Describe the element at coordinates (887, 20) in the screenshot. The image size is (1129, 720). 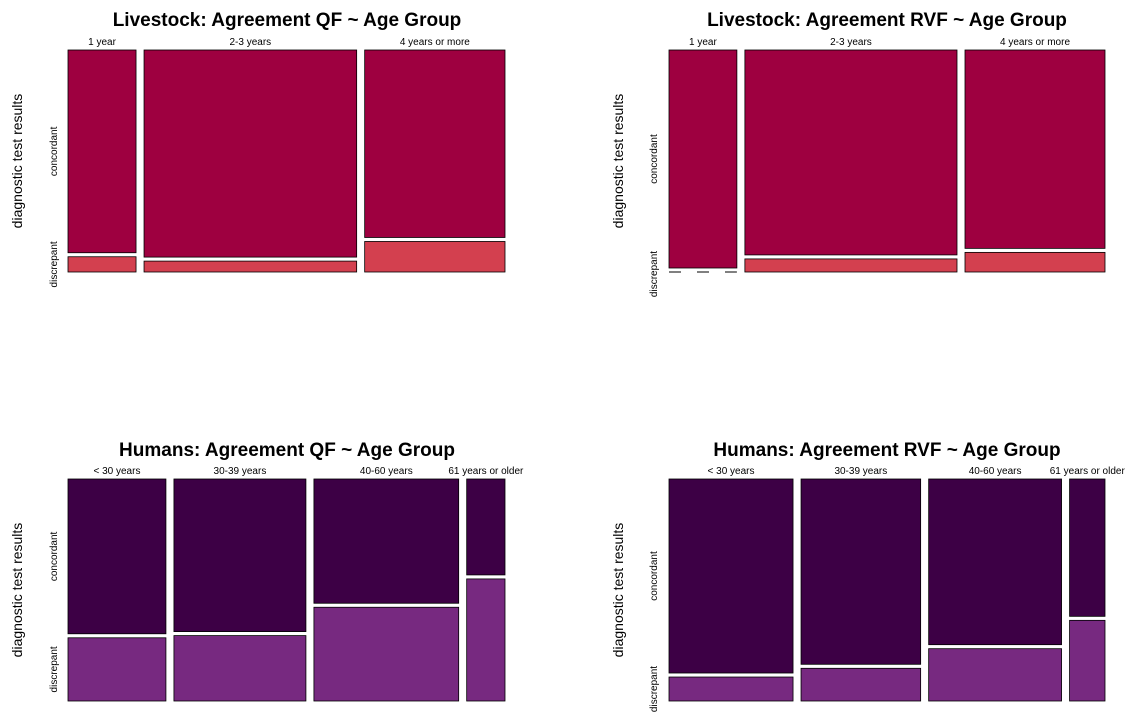
I see `chart-title: Livestock: Agreement RVF ~ Age Group` at that location.